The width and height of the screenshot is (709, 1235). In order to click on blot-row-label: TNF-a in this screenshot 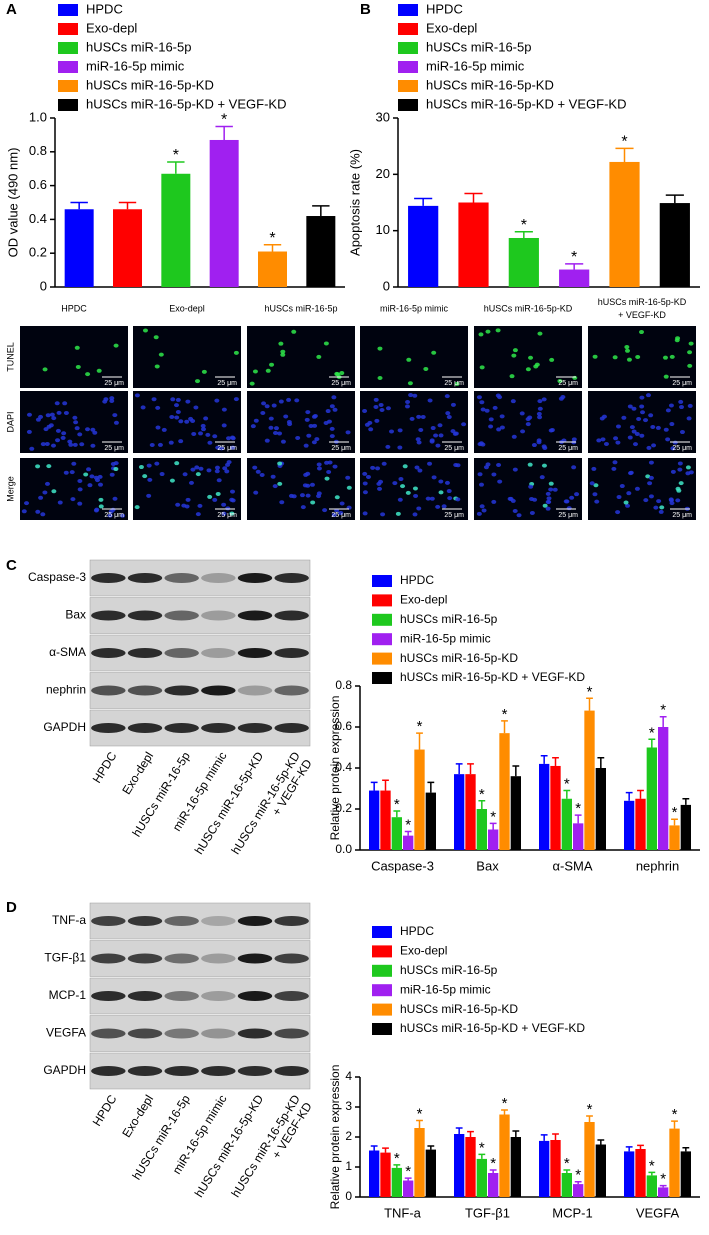, I will do `click(69, 920)`.